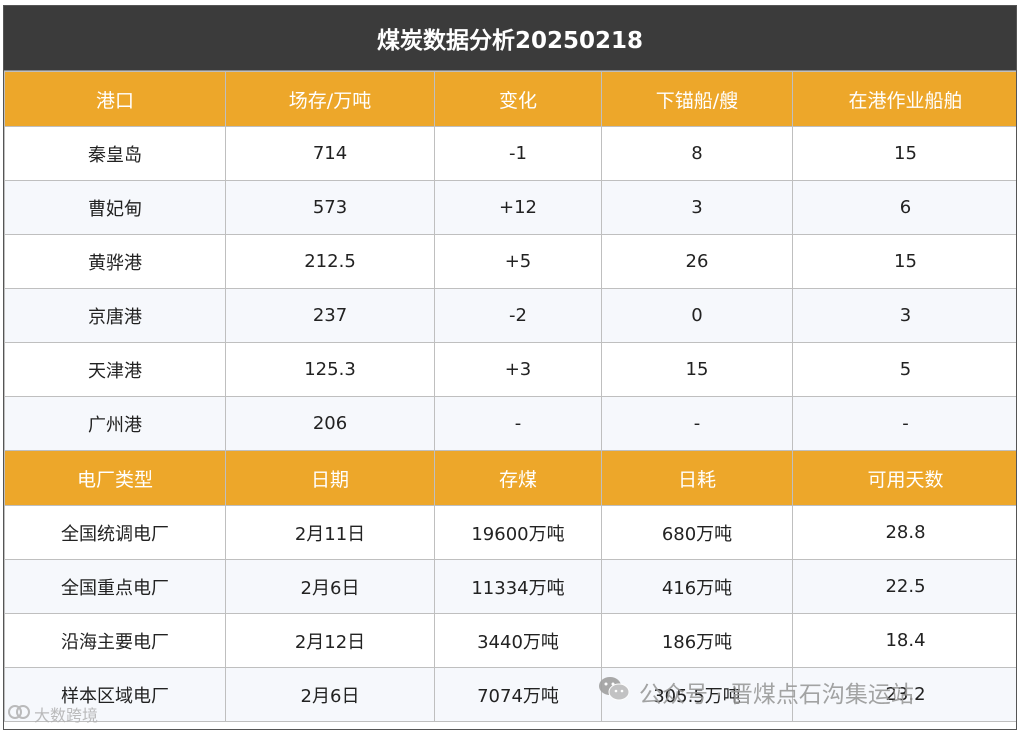 The height and width of the screenshot is (733, 1021). I want to click on port-table-header: 港口 场存/万吨 变化 下锚船/艘 在港作业船舶, so click(510, 99).